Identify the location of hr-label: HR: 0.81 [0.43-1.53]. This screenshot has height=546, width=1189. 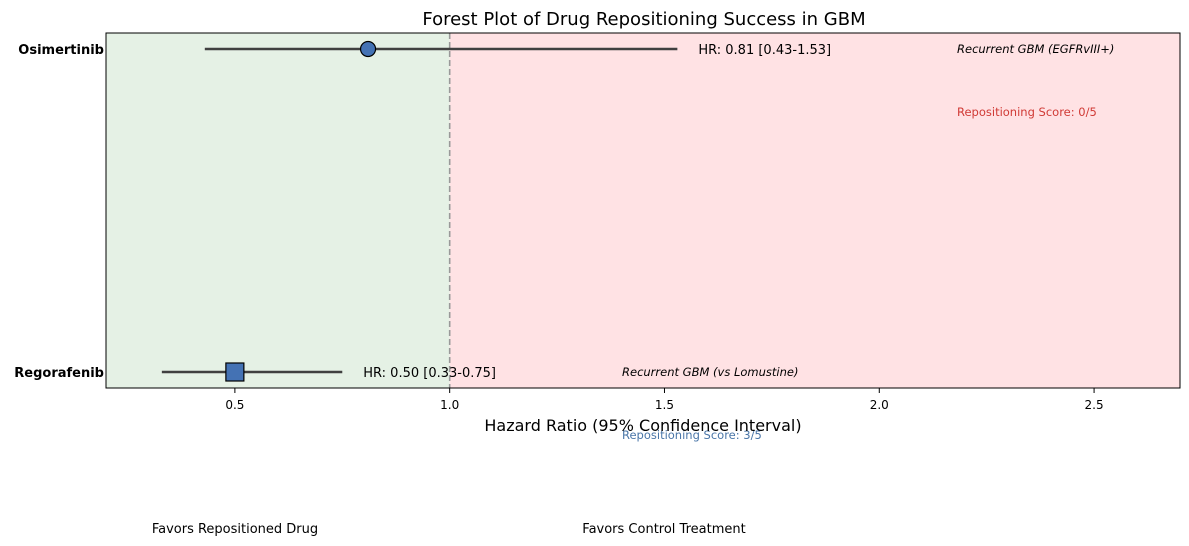
(764, 50).